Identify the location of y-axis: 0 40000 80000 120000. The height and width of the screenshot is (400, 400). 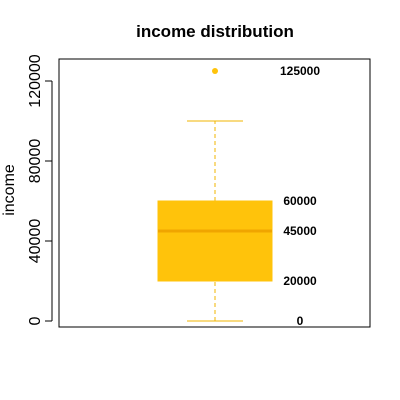
(40, 189).